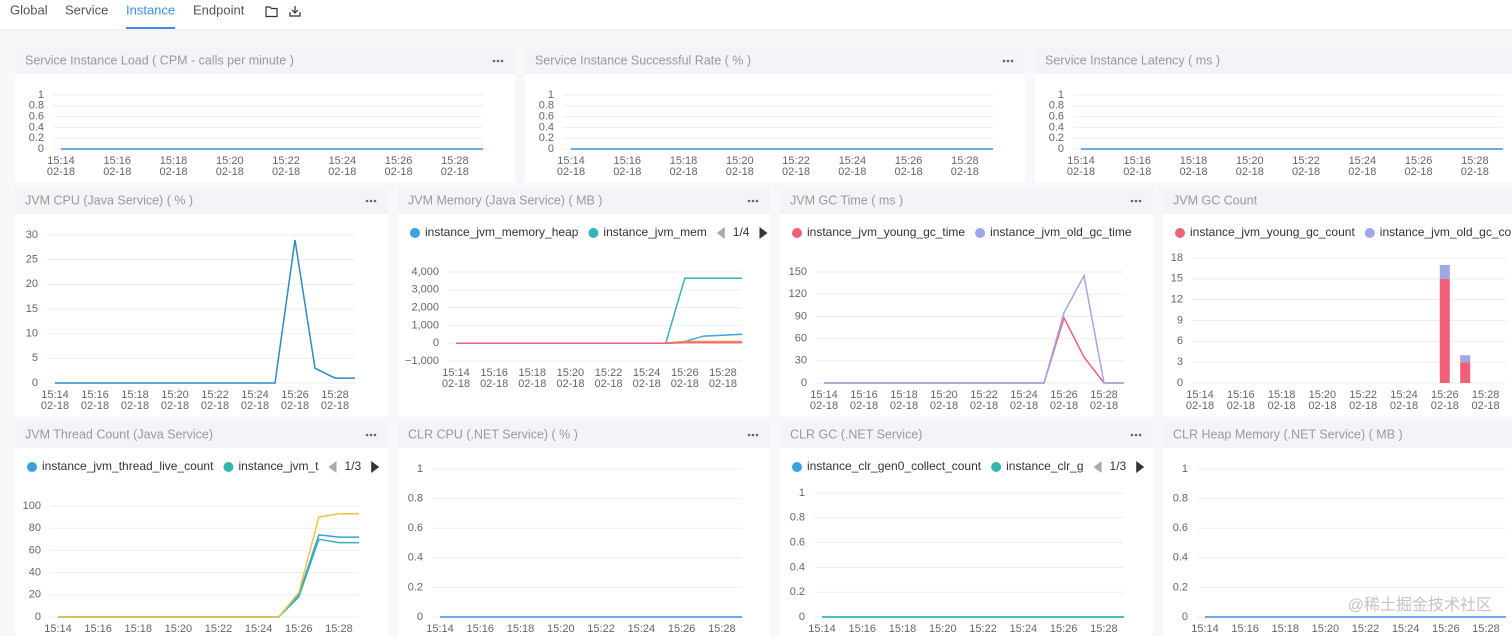 Image resolution: width=1512 pixels, height=636 pixels. Describe the element at coordinates (36, 127) in the screenshot. I see `y-tick-label: 0.4` at that location.